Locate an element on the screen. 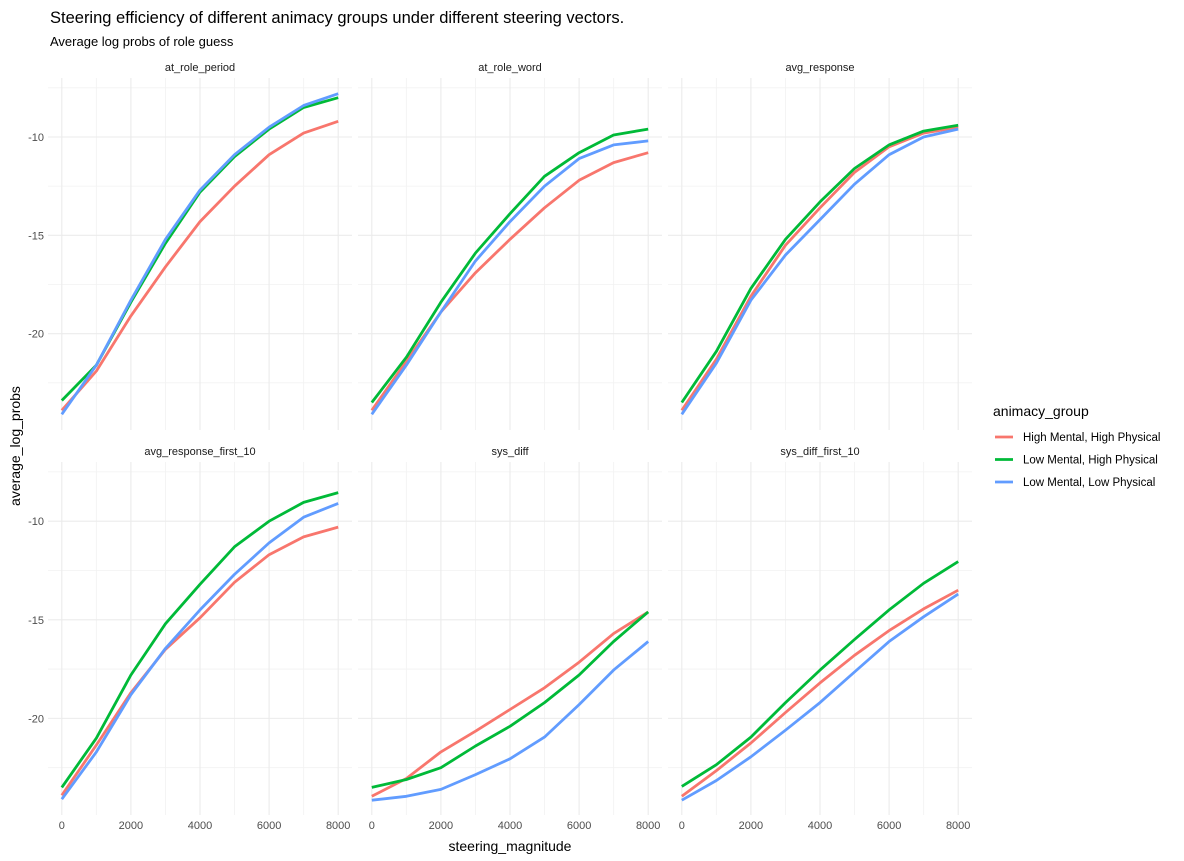 The height and width of the screenshot is (861, 1184). legend-label: Low Mental, Low Physical is located at coordinates (1089, 483).